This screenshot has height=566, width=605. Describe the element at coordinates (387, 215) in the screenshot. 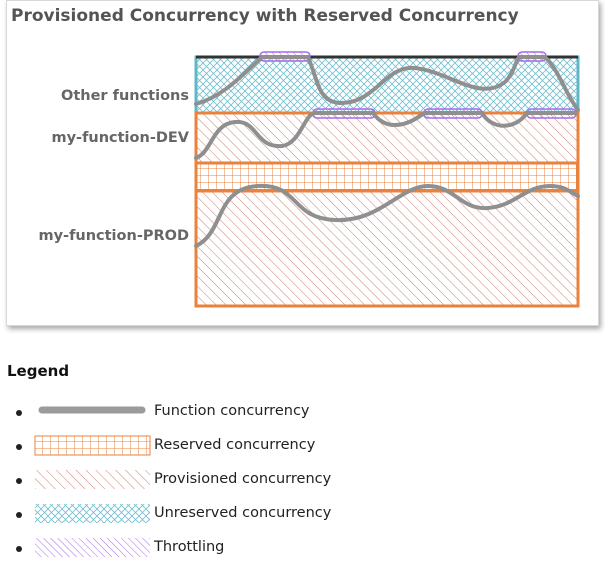

I see `prod-concurrency-line` at that location.